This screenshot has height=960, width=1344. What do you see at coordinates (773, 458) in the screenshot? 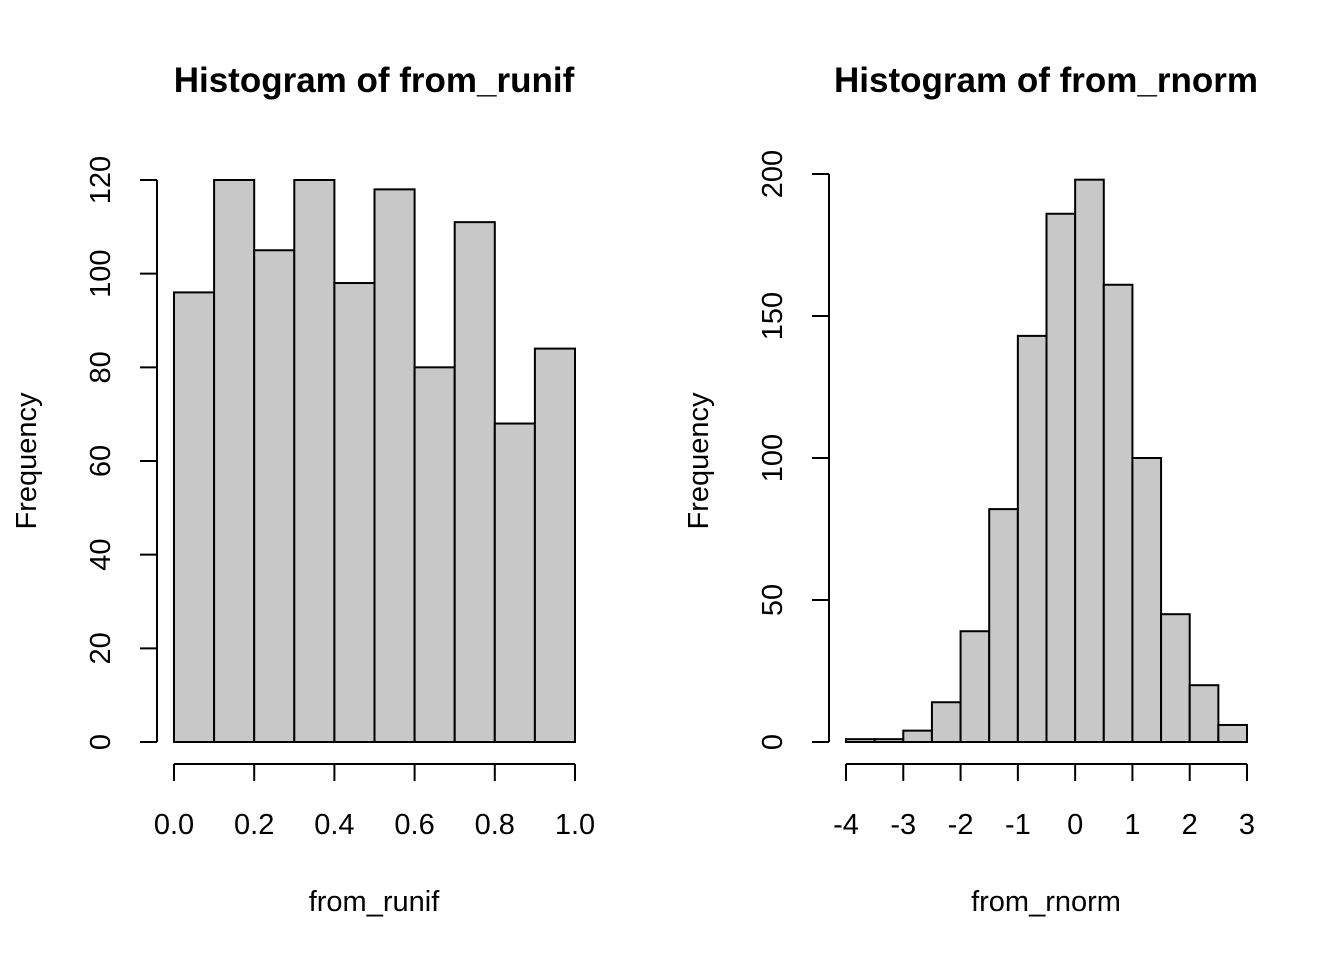
I see `y-tick-label-rnorm-2: 100` at bounding box center [773, 458].